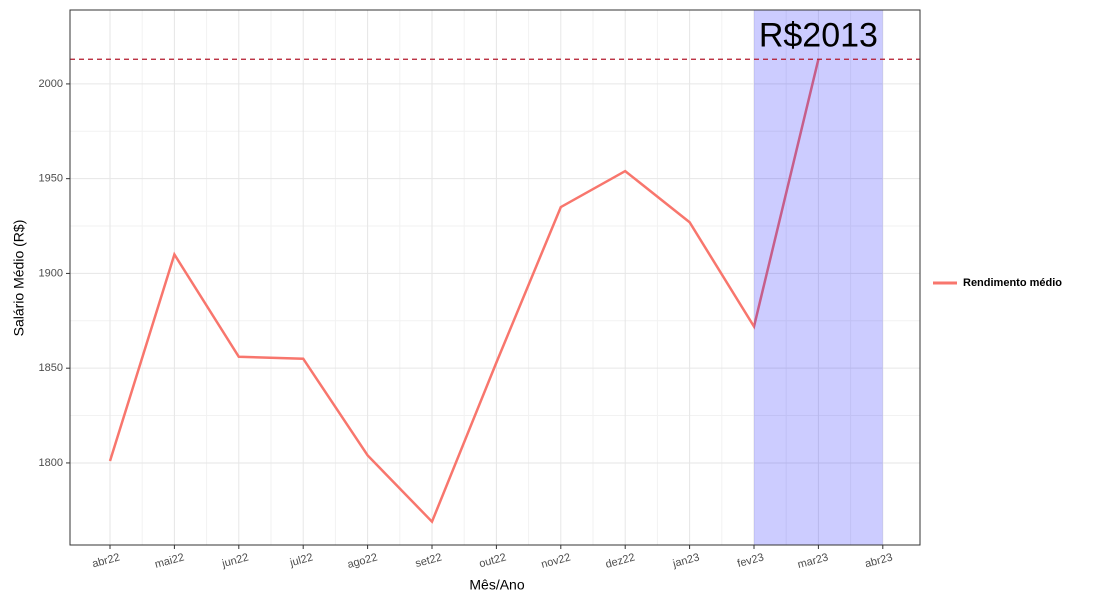  What do you see at coordinates (818, 277) in the screenshot?
I see `highlight-region` at bounding box center [818, 277].